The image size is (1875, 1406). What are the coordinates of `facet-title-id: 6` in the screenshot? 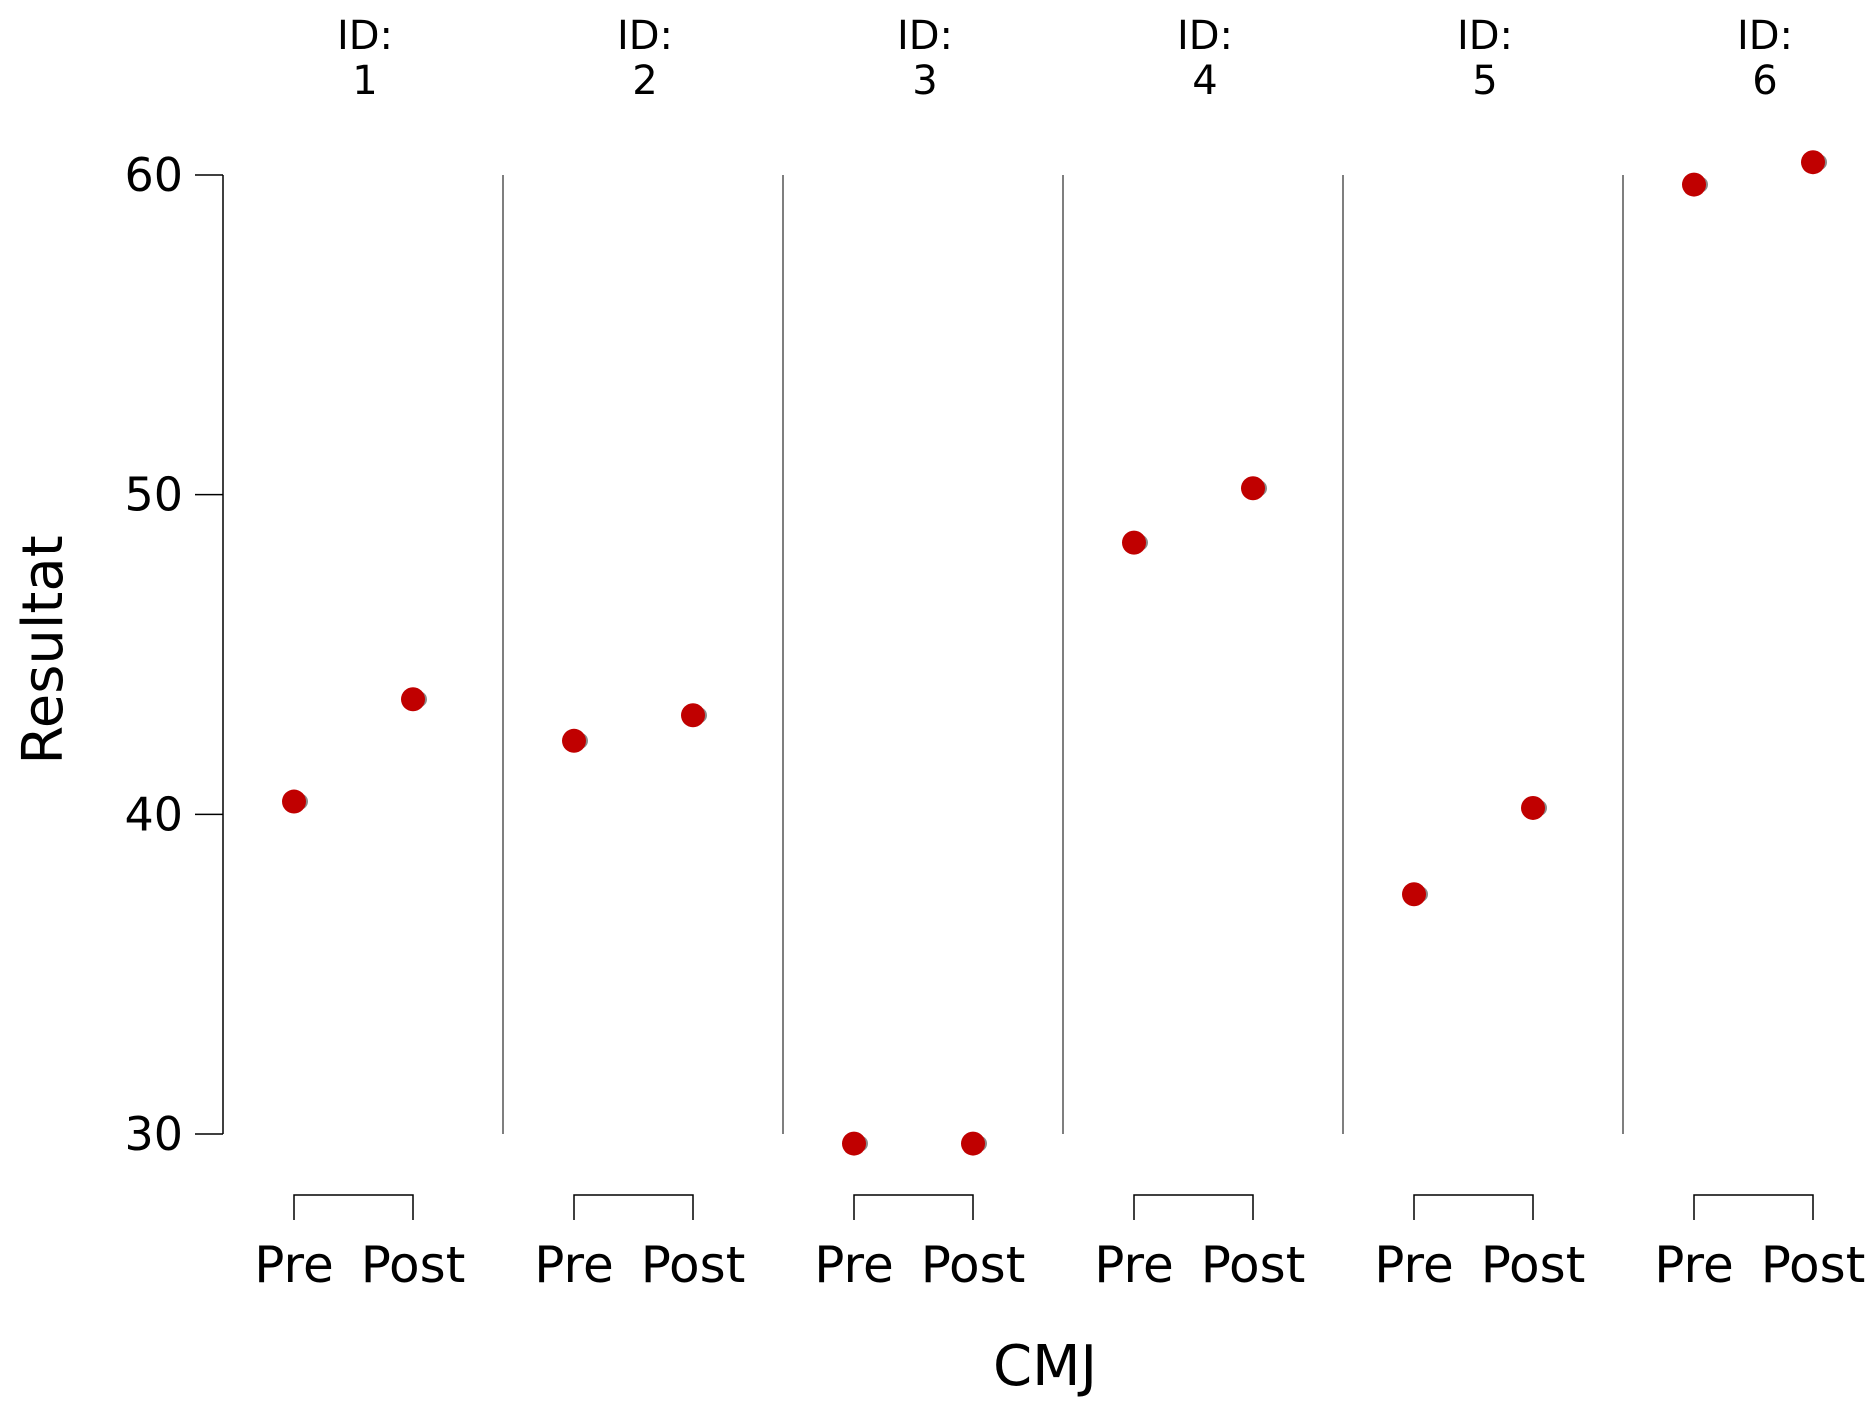 It's located at (1764, 81).